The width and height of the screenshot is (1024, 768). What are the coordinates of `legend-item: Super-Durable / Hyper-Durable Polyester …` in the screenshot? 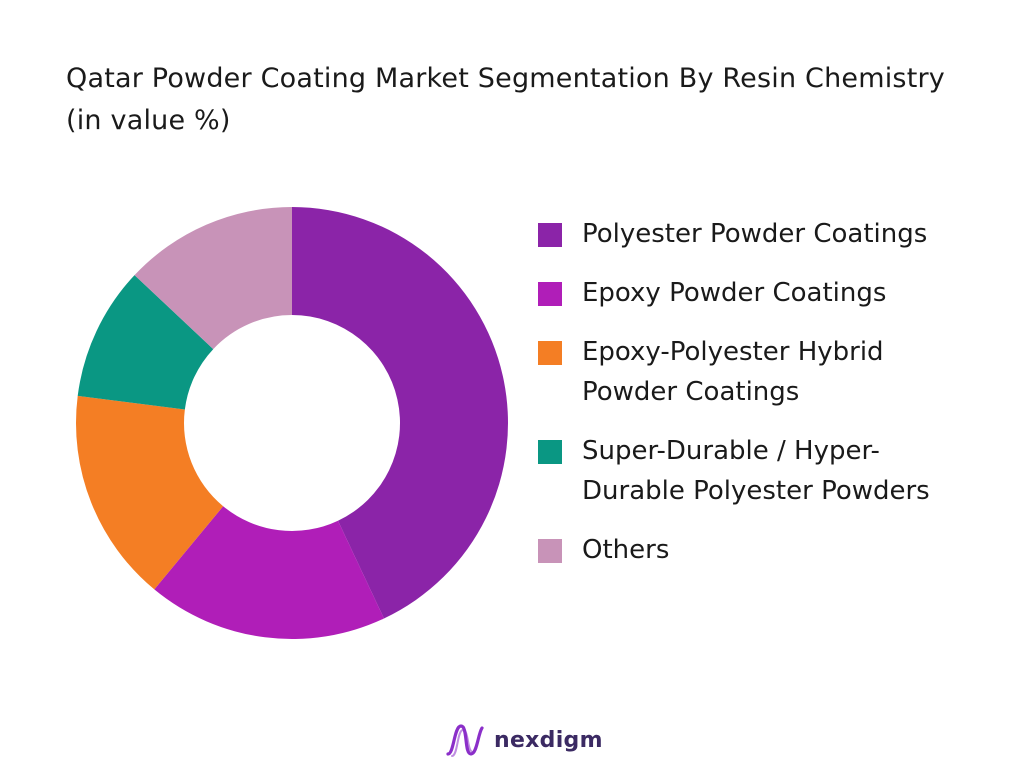 It's located at (773, 471).